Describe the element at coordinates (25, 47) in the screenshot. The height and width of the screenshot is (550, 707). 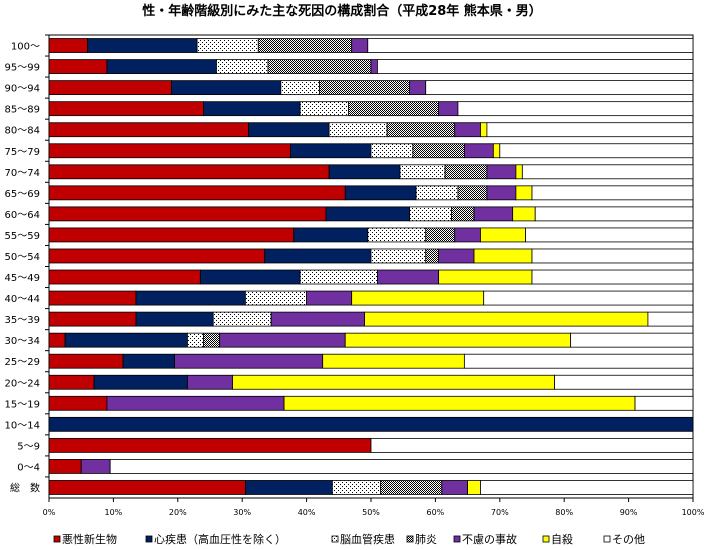
I see `category-label: 100～` at that location.